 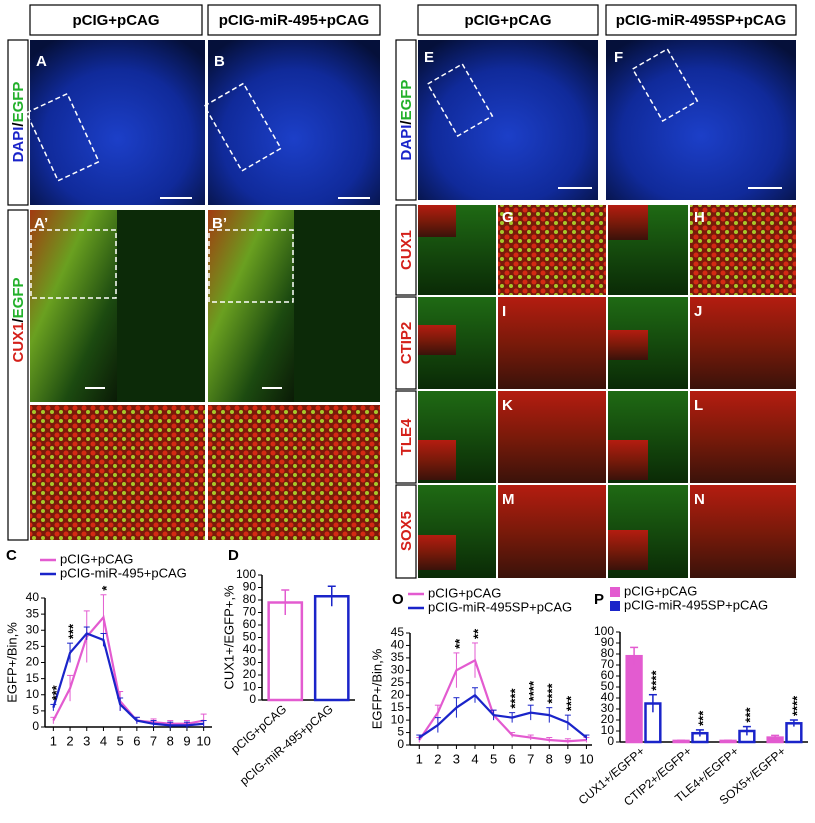 What do you see at coordinates (41, 223) in the screenshot?
I see `panel-letter: A’` at bounding box center [41, 223].